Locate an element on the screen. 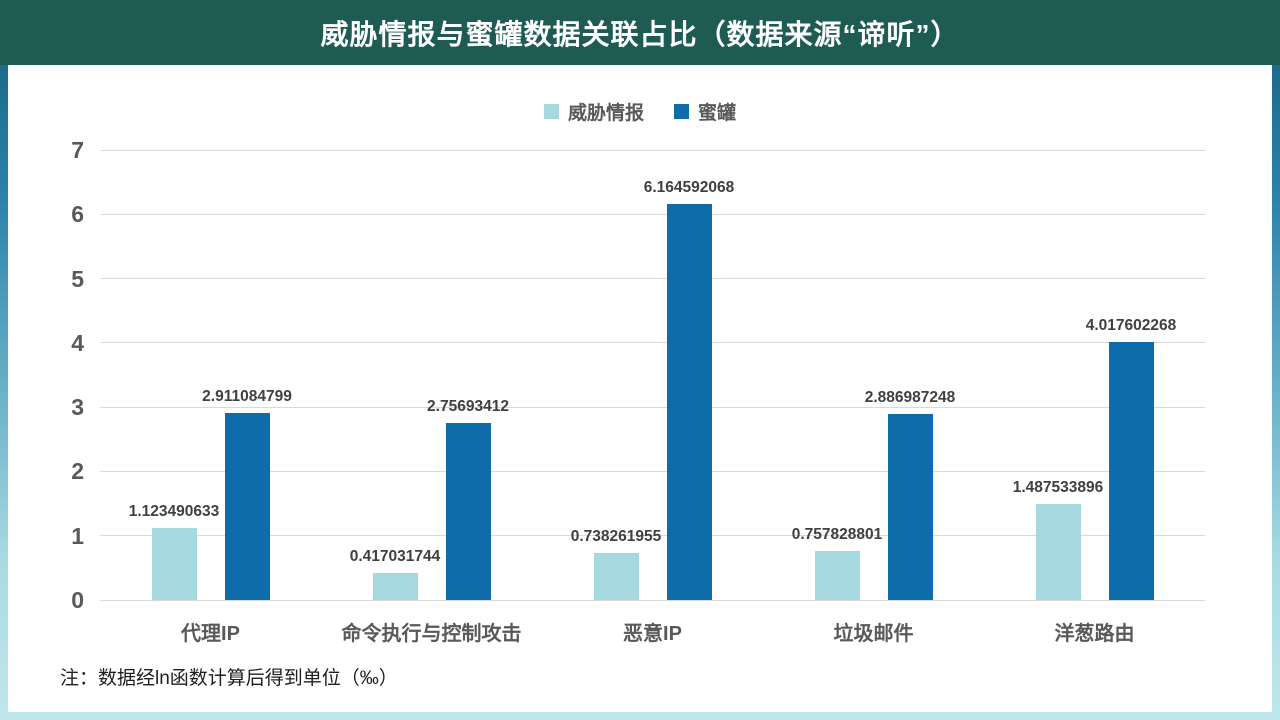 This screenshot has width=1280, height=720. legend-swatch-threat-intel is located at coordinates (551, 111).